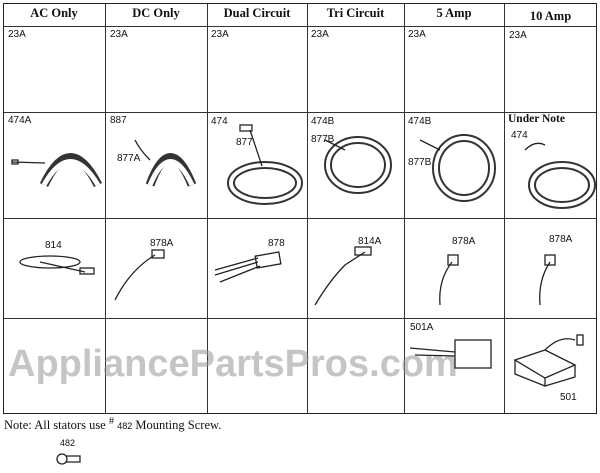 The image size is (600, 473). Describe the element at coordinates (560, 175) in the screenshot. I see `stator-474-10amp-drawing` at that location.